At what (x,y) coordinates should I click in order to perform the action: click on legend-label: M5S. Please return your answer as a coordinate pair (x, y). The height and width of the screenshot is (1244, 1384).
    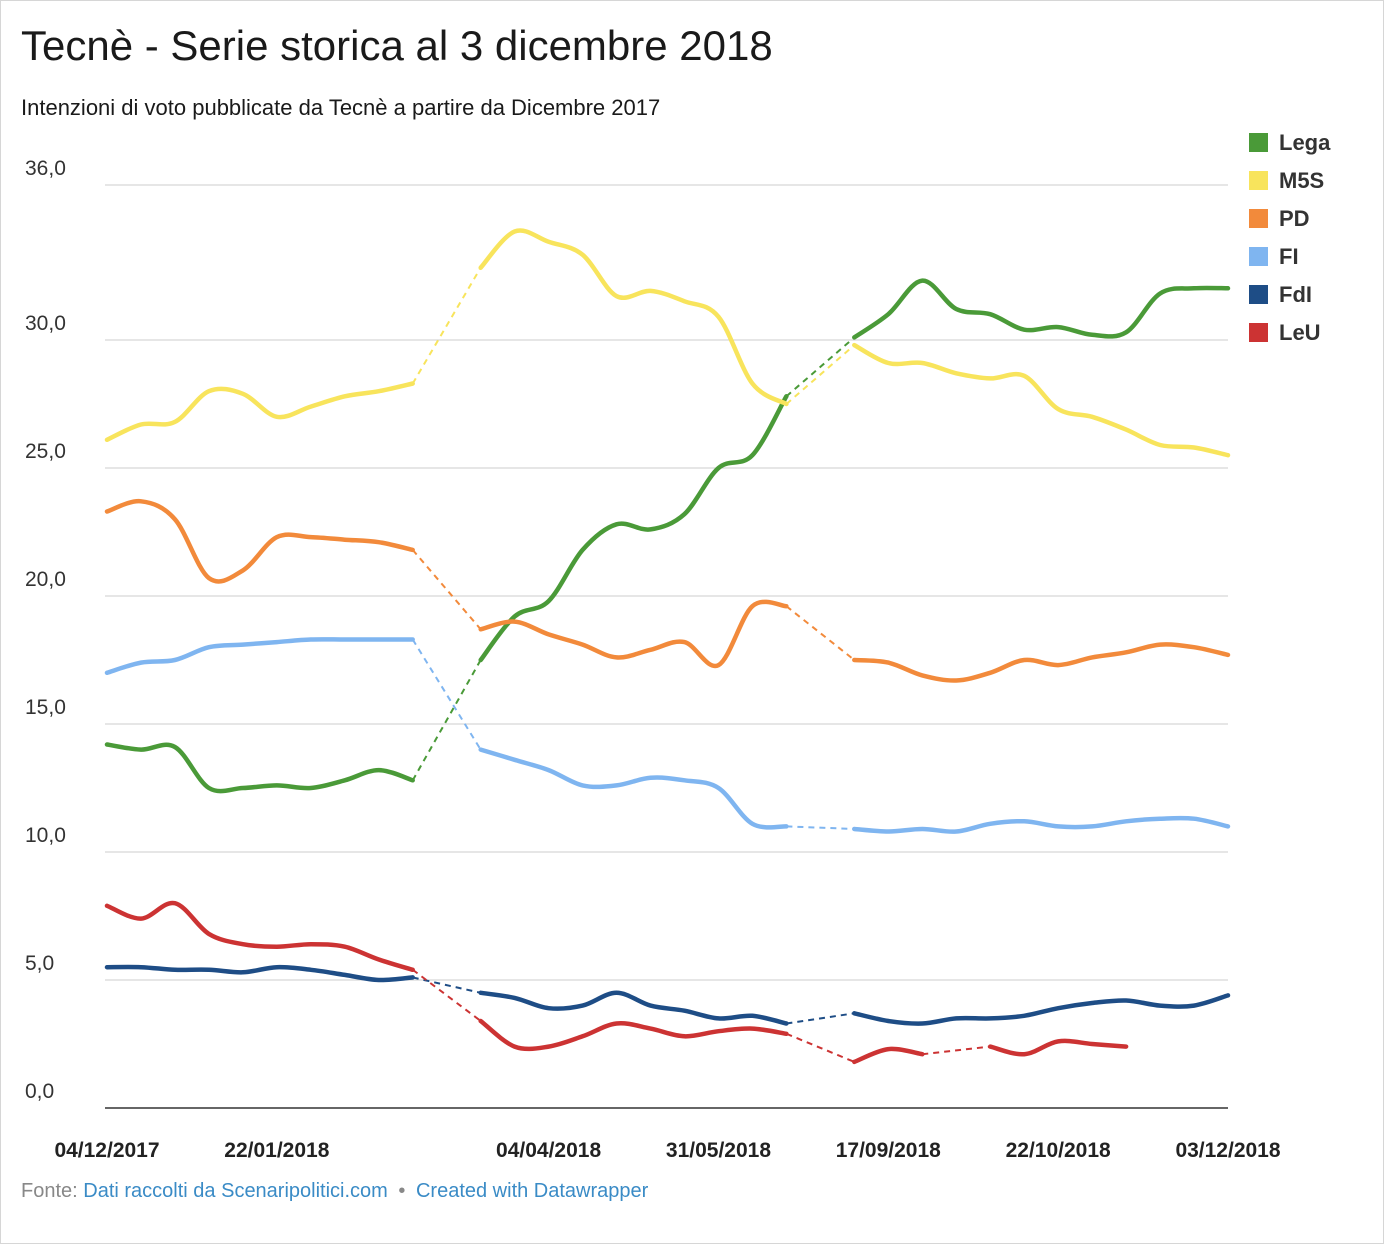
    Looking at the image, I should click on (1301, 180).